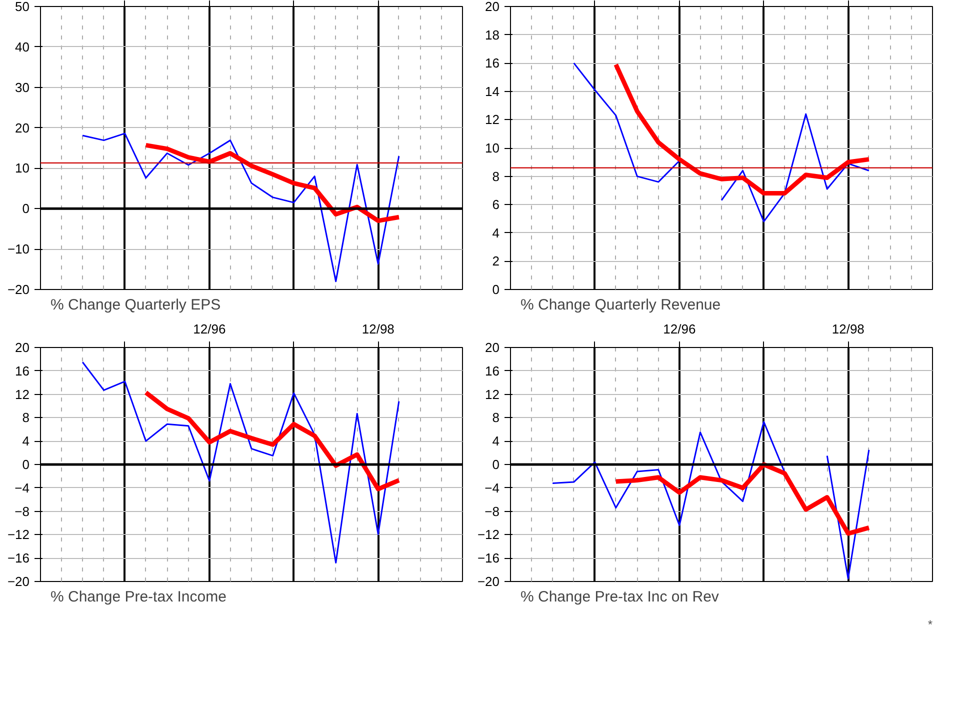  What do you see at coordinates (496, 261) in the screenshot?
I see `y-tick-label: 2` at bounding box center [496, 261].